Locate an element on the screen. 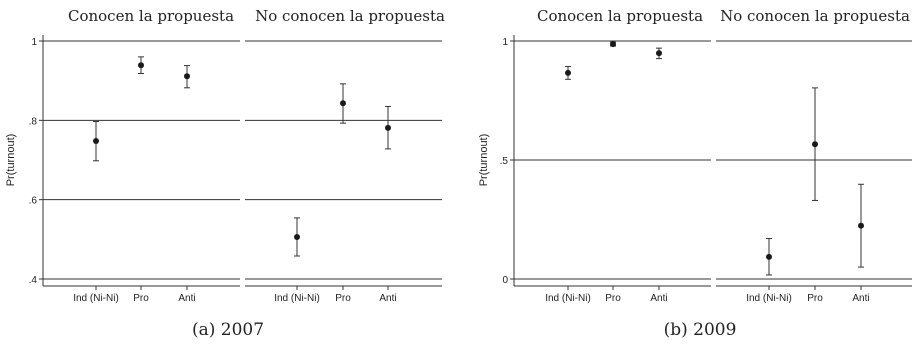  fig2-panel2-x-tick-label-2: Anti is located at coordinates (860, 298).